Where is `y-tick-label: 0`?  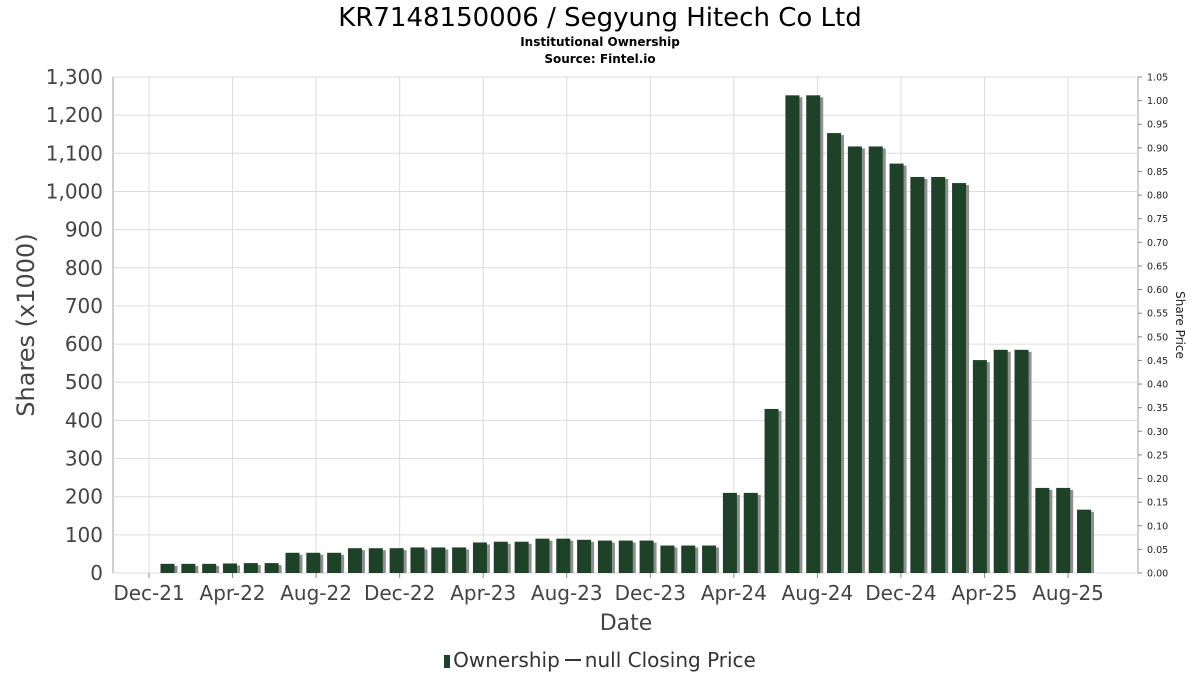
y-tick-label: 0 is located at coordinates (96, 573).